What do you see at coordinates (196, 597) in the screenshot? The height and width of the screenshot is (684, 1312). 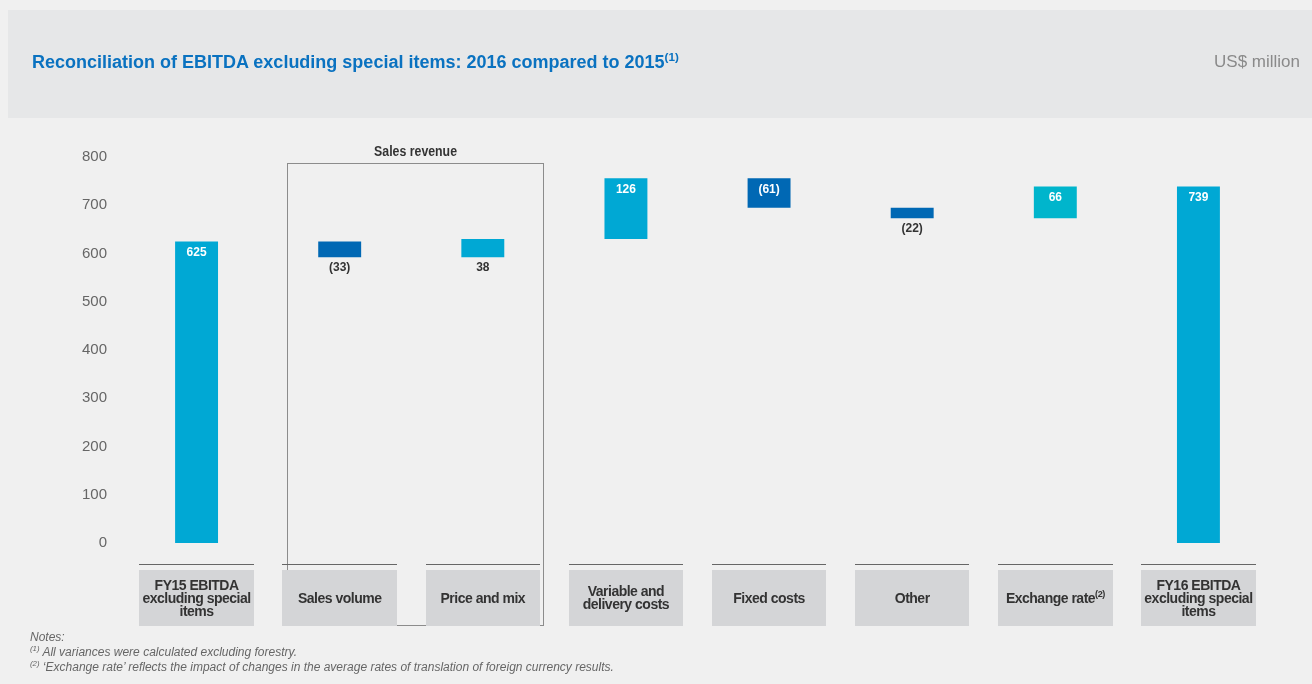 I see `x-tick-label: FY15 EBITDA excluding special items` at bounding box center [196, 597].